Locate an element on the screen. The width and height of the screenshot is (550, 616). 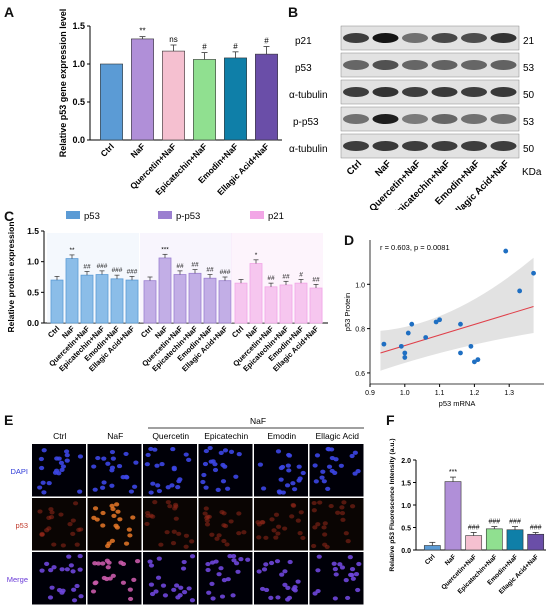
x-tick-label: 1.2 is located at coordinates (475, 393).